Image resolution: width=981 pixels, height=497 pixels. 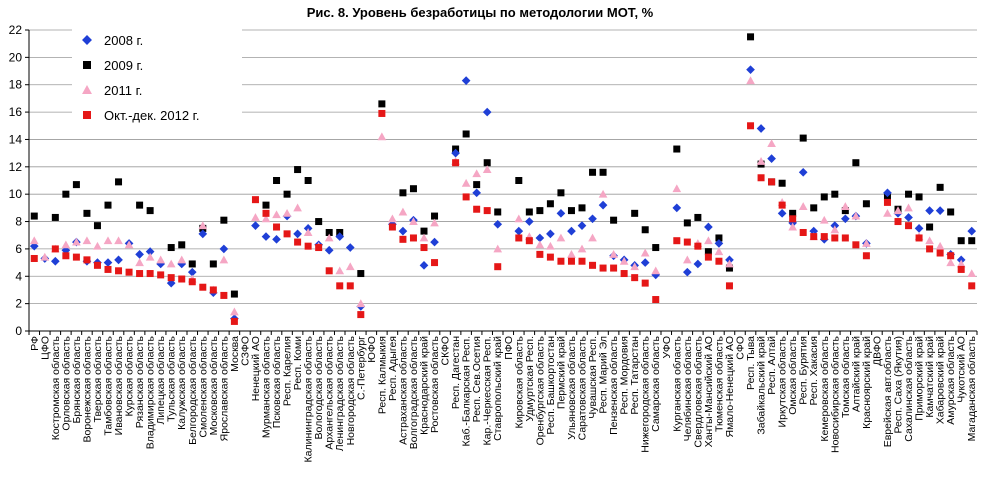 What do you see at coordinates (277, 381) in the screenshot?
I see `category-label: Псковская область` at bounding box center [277, 381].